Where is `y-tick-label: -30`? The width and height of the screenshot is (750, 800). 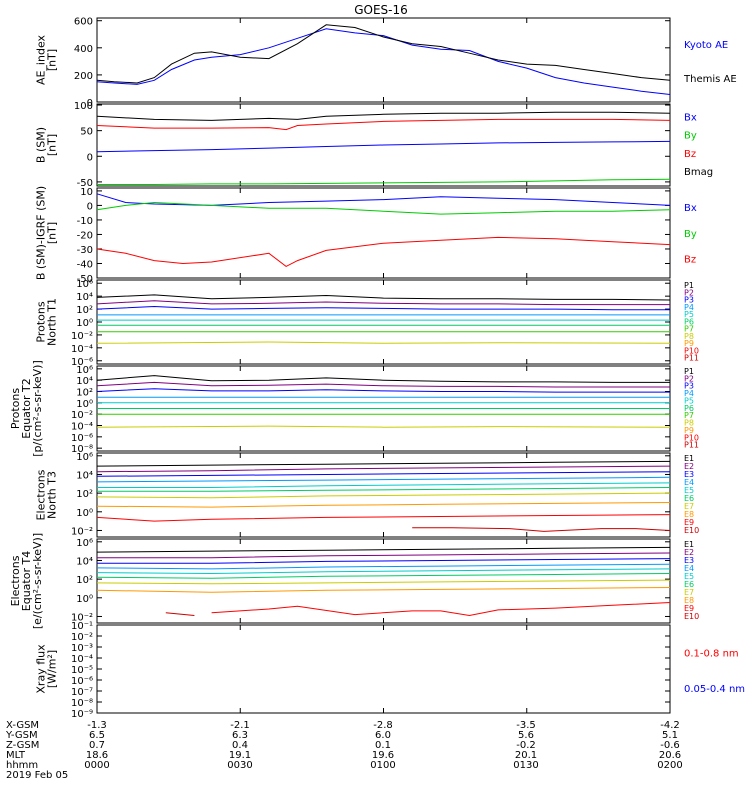 y-tick-label: -30 is located at coordinates (85, 250).